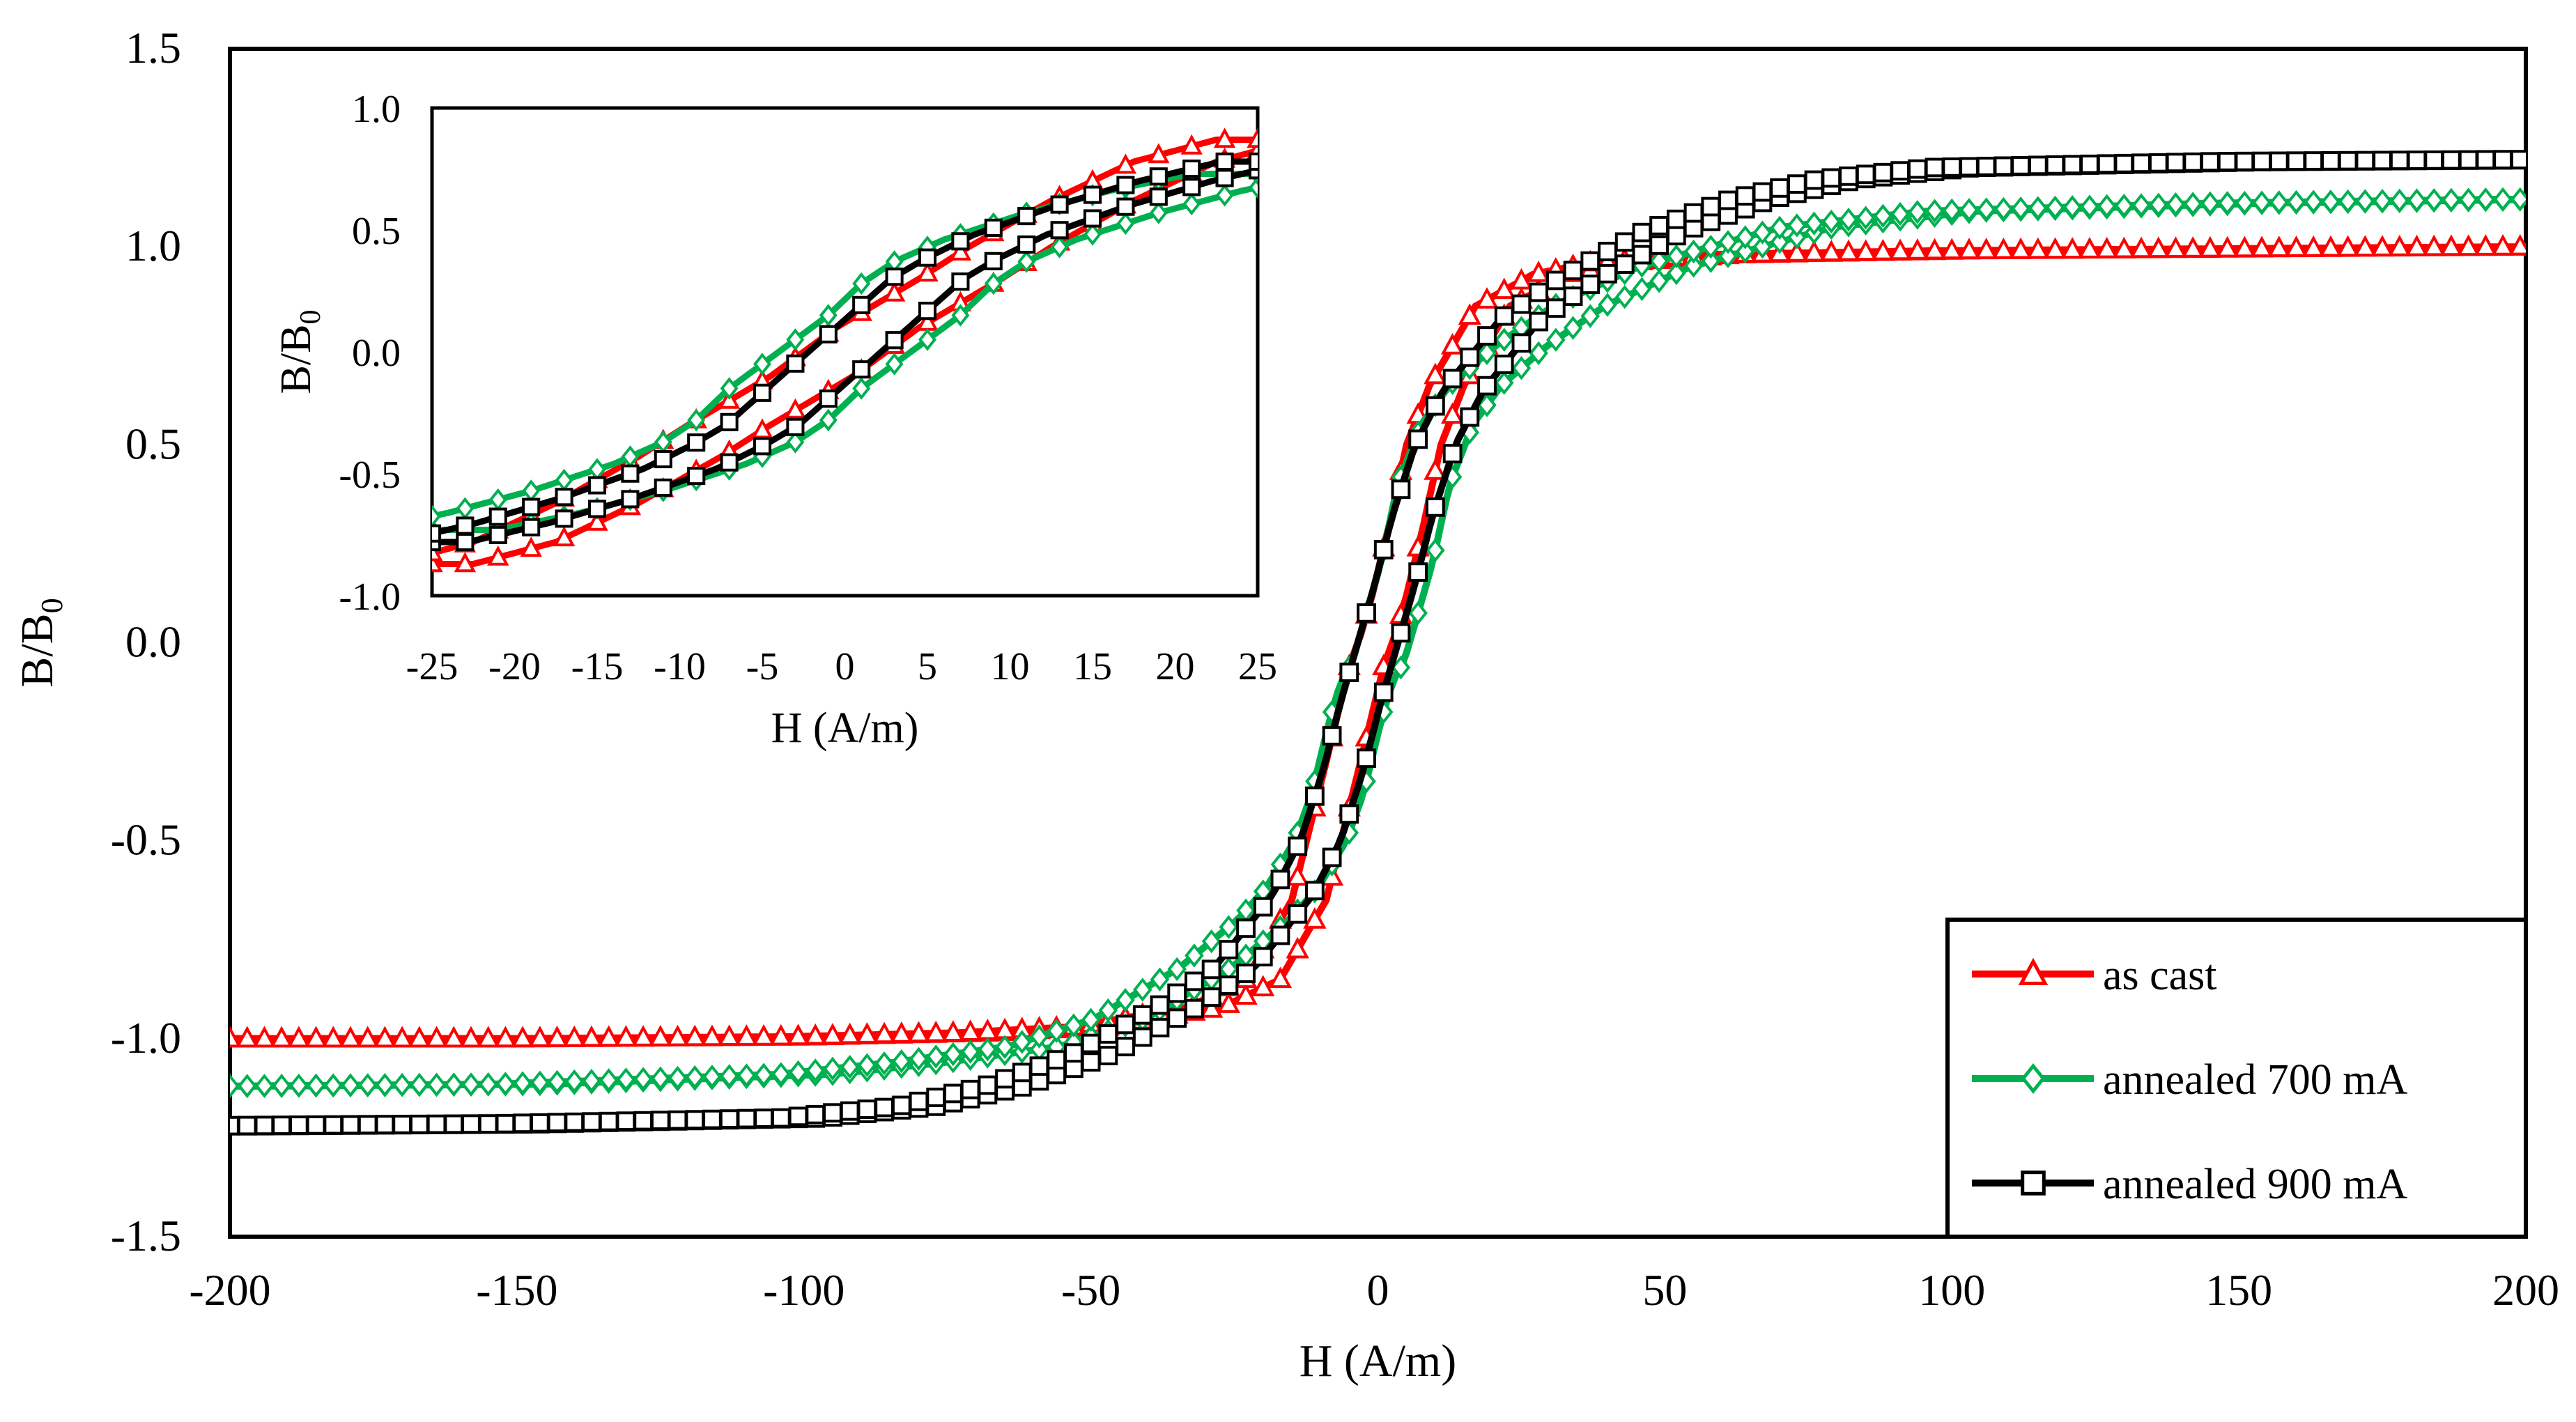  What do you see at coordinates (803, 1290) in the screenshot?
I see `main-x-tick-label: -100` at bounding box center [803, 1290].